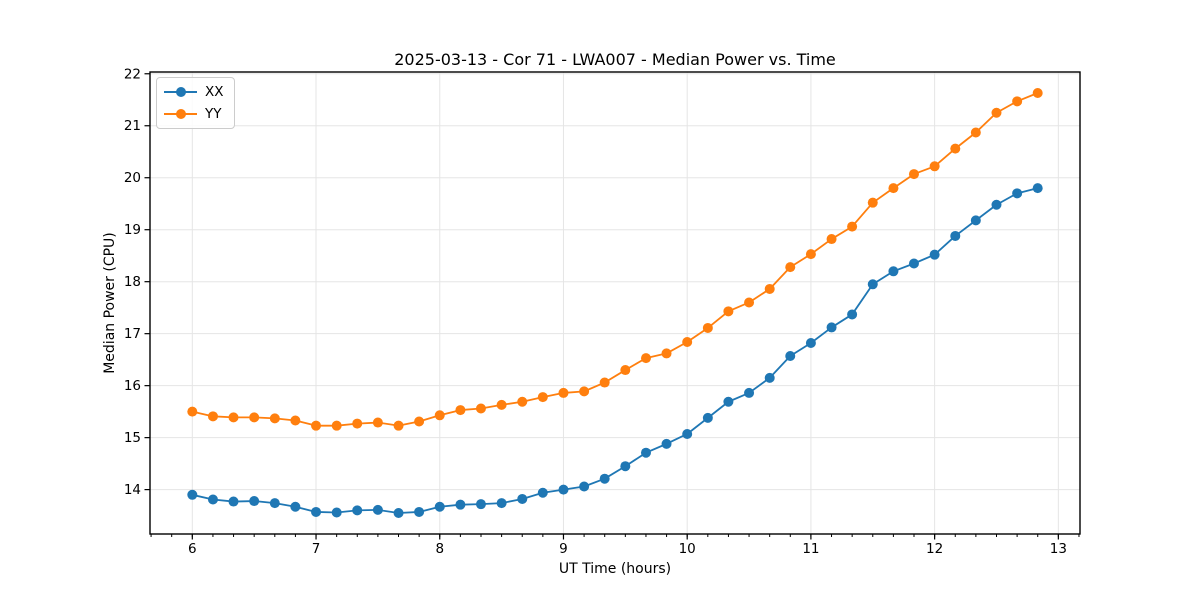  What do you see at coordinates (214, 92) in the screenshot?
I see `legend-label-xx: XX` at bounding box center [214, 92].